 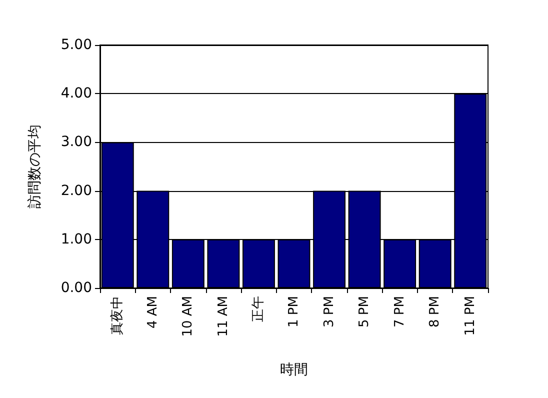 I want to click on x-tick-label: 8 PM, so click(x=435, y=312).